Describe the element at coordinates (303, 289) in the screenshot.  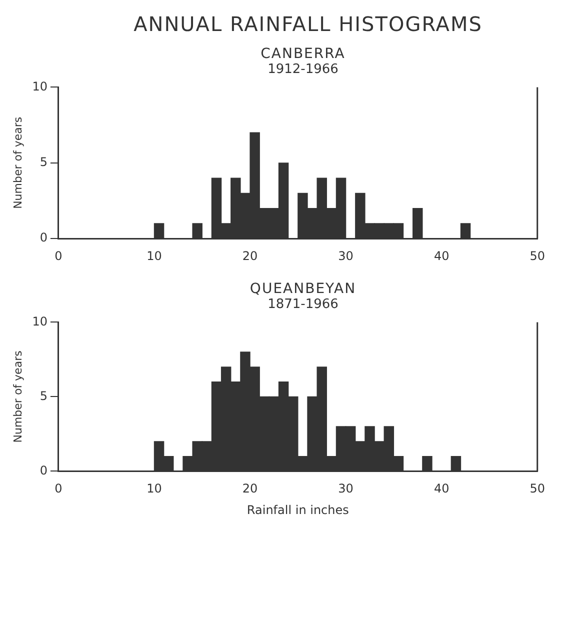
I see `chart-title: QUEANBEYAN` at that location.